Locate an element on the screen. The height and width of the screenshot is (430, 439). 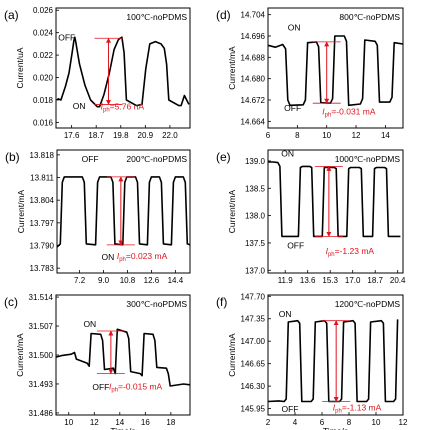
x-tick-label: 22.0 is located at coordinates (170, 135).